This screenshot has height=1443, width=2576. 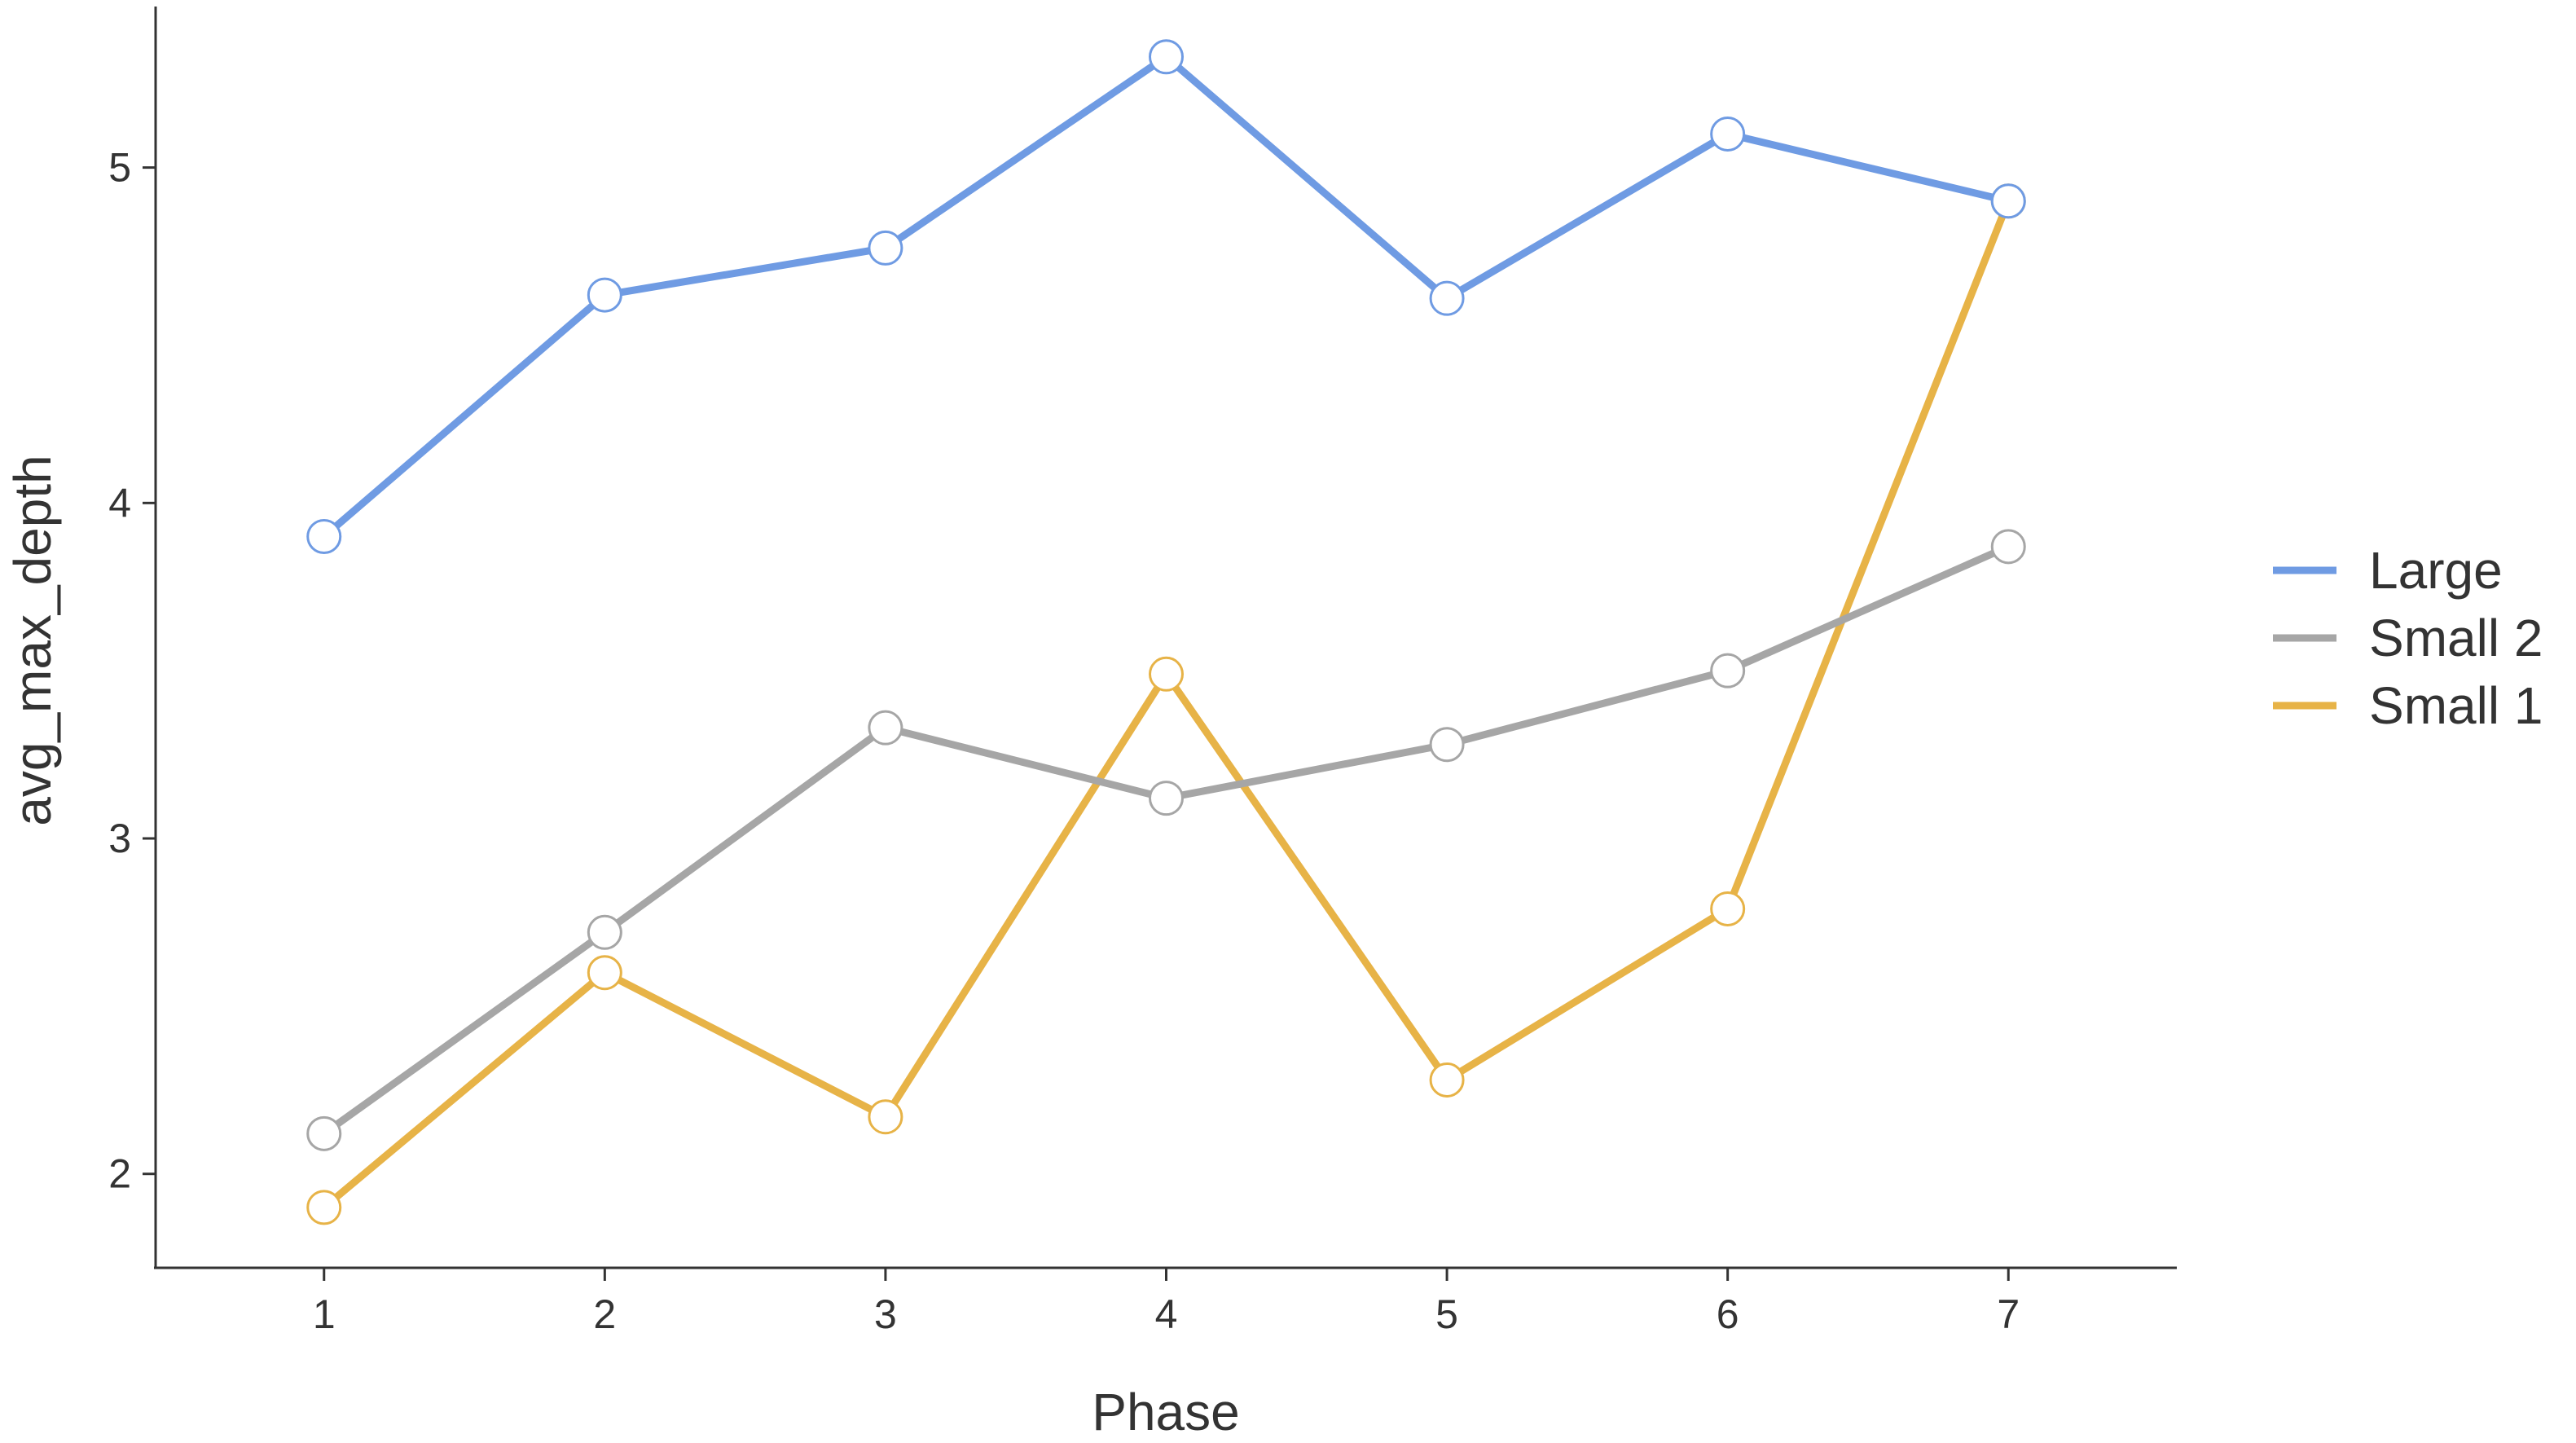 What do you see at coordinates (119, 1174) in the screenshot?
I see `y-tick-label: 2` at bounding box center [119, 1174].